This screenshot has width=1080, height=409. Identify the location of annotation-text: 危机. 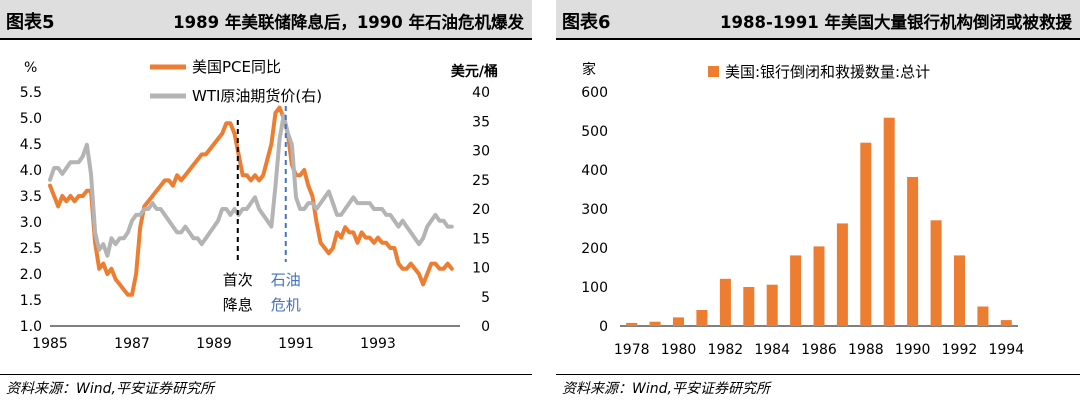
(286, 305).